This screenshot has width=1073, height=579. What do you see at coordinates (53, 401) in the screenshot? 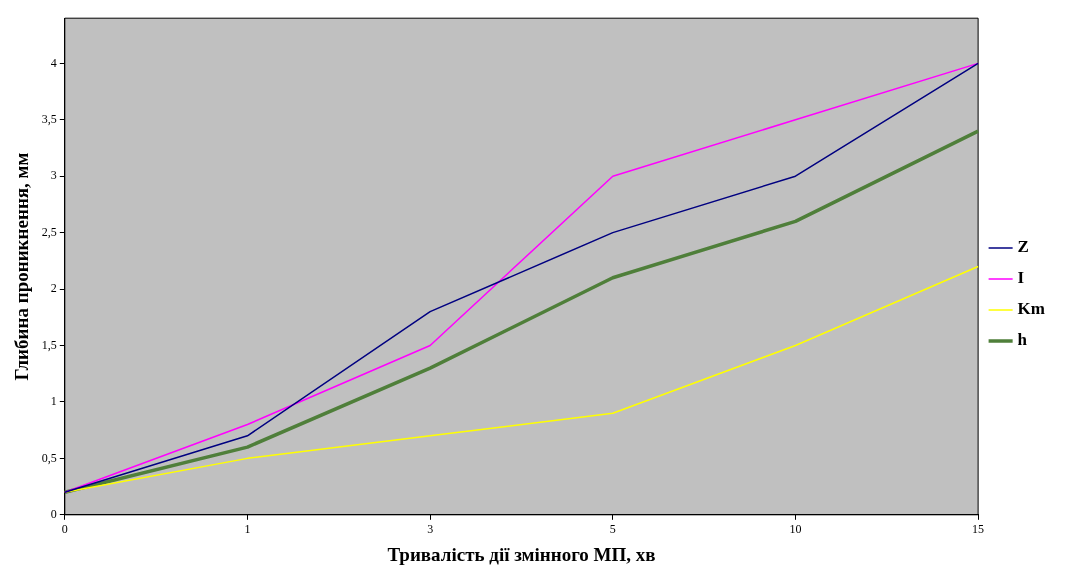
I see `y-tick-label: 1` at bounding box center [53, 401].